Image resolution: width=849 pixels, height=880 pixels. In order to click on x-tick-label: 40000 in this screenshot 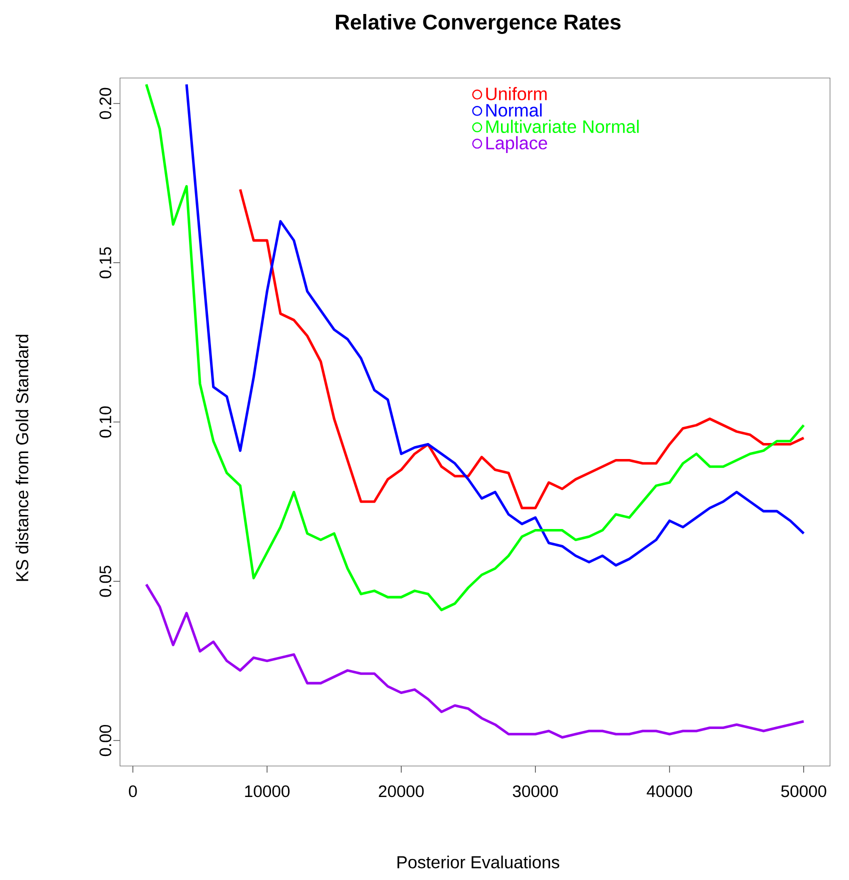, I will do `click(669, 791)`.